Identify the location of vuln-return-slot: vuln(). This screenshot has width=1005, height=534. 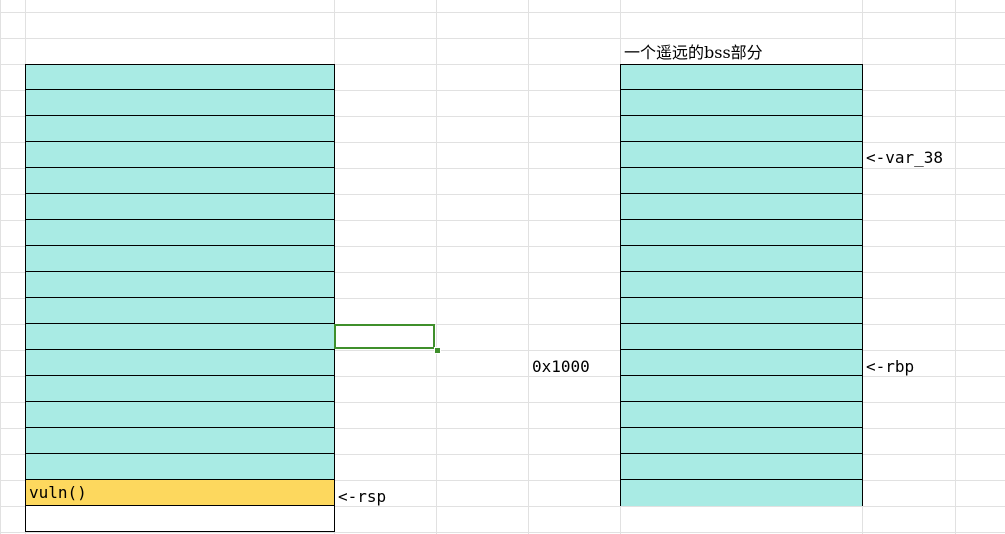
(180, 493).